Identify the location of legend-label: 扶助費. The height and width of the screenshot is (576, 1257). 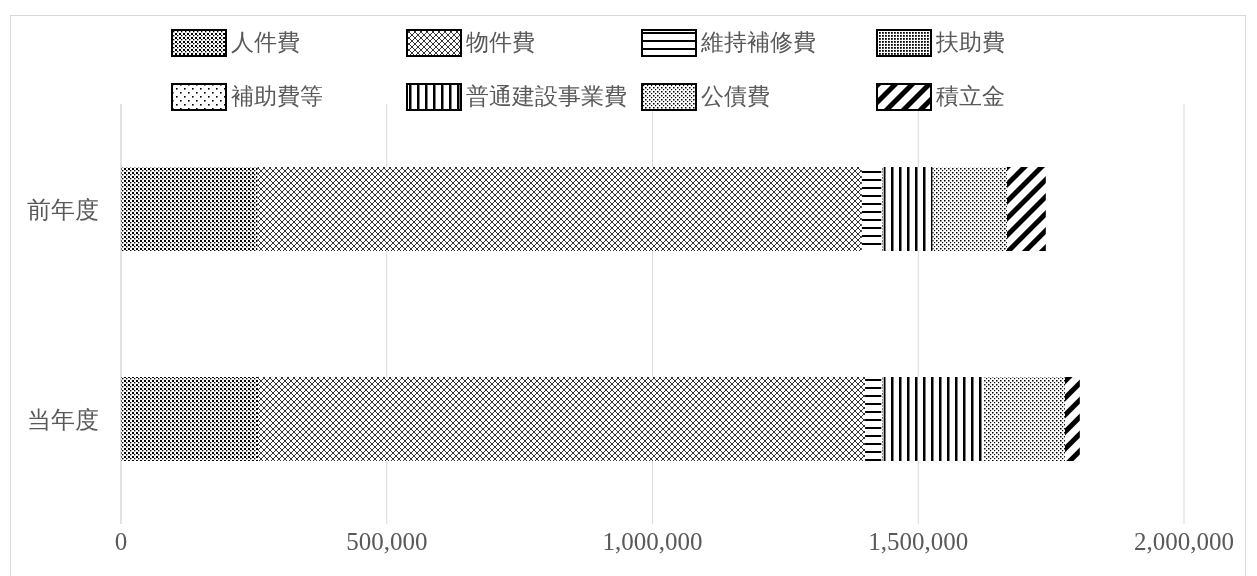
(970, 43).